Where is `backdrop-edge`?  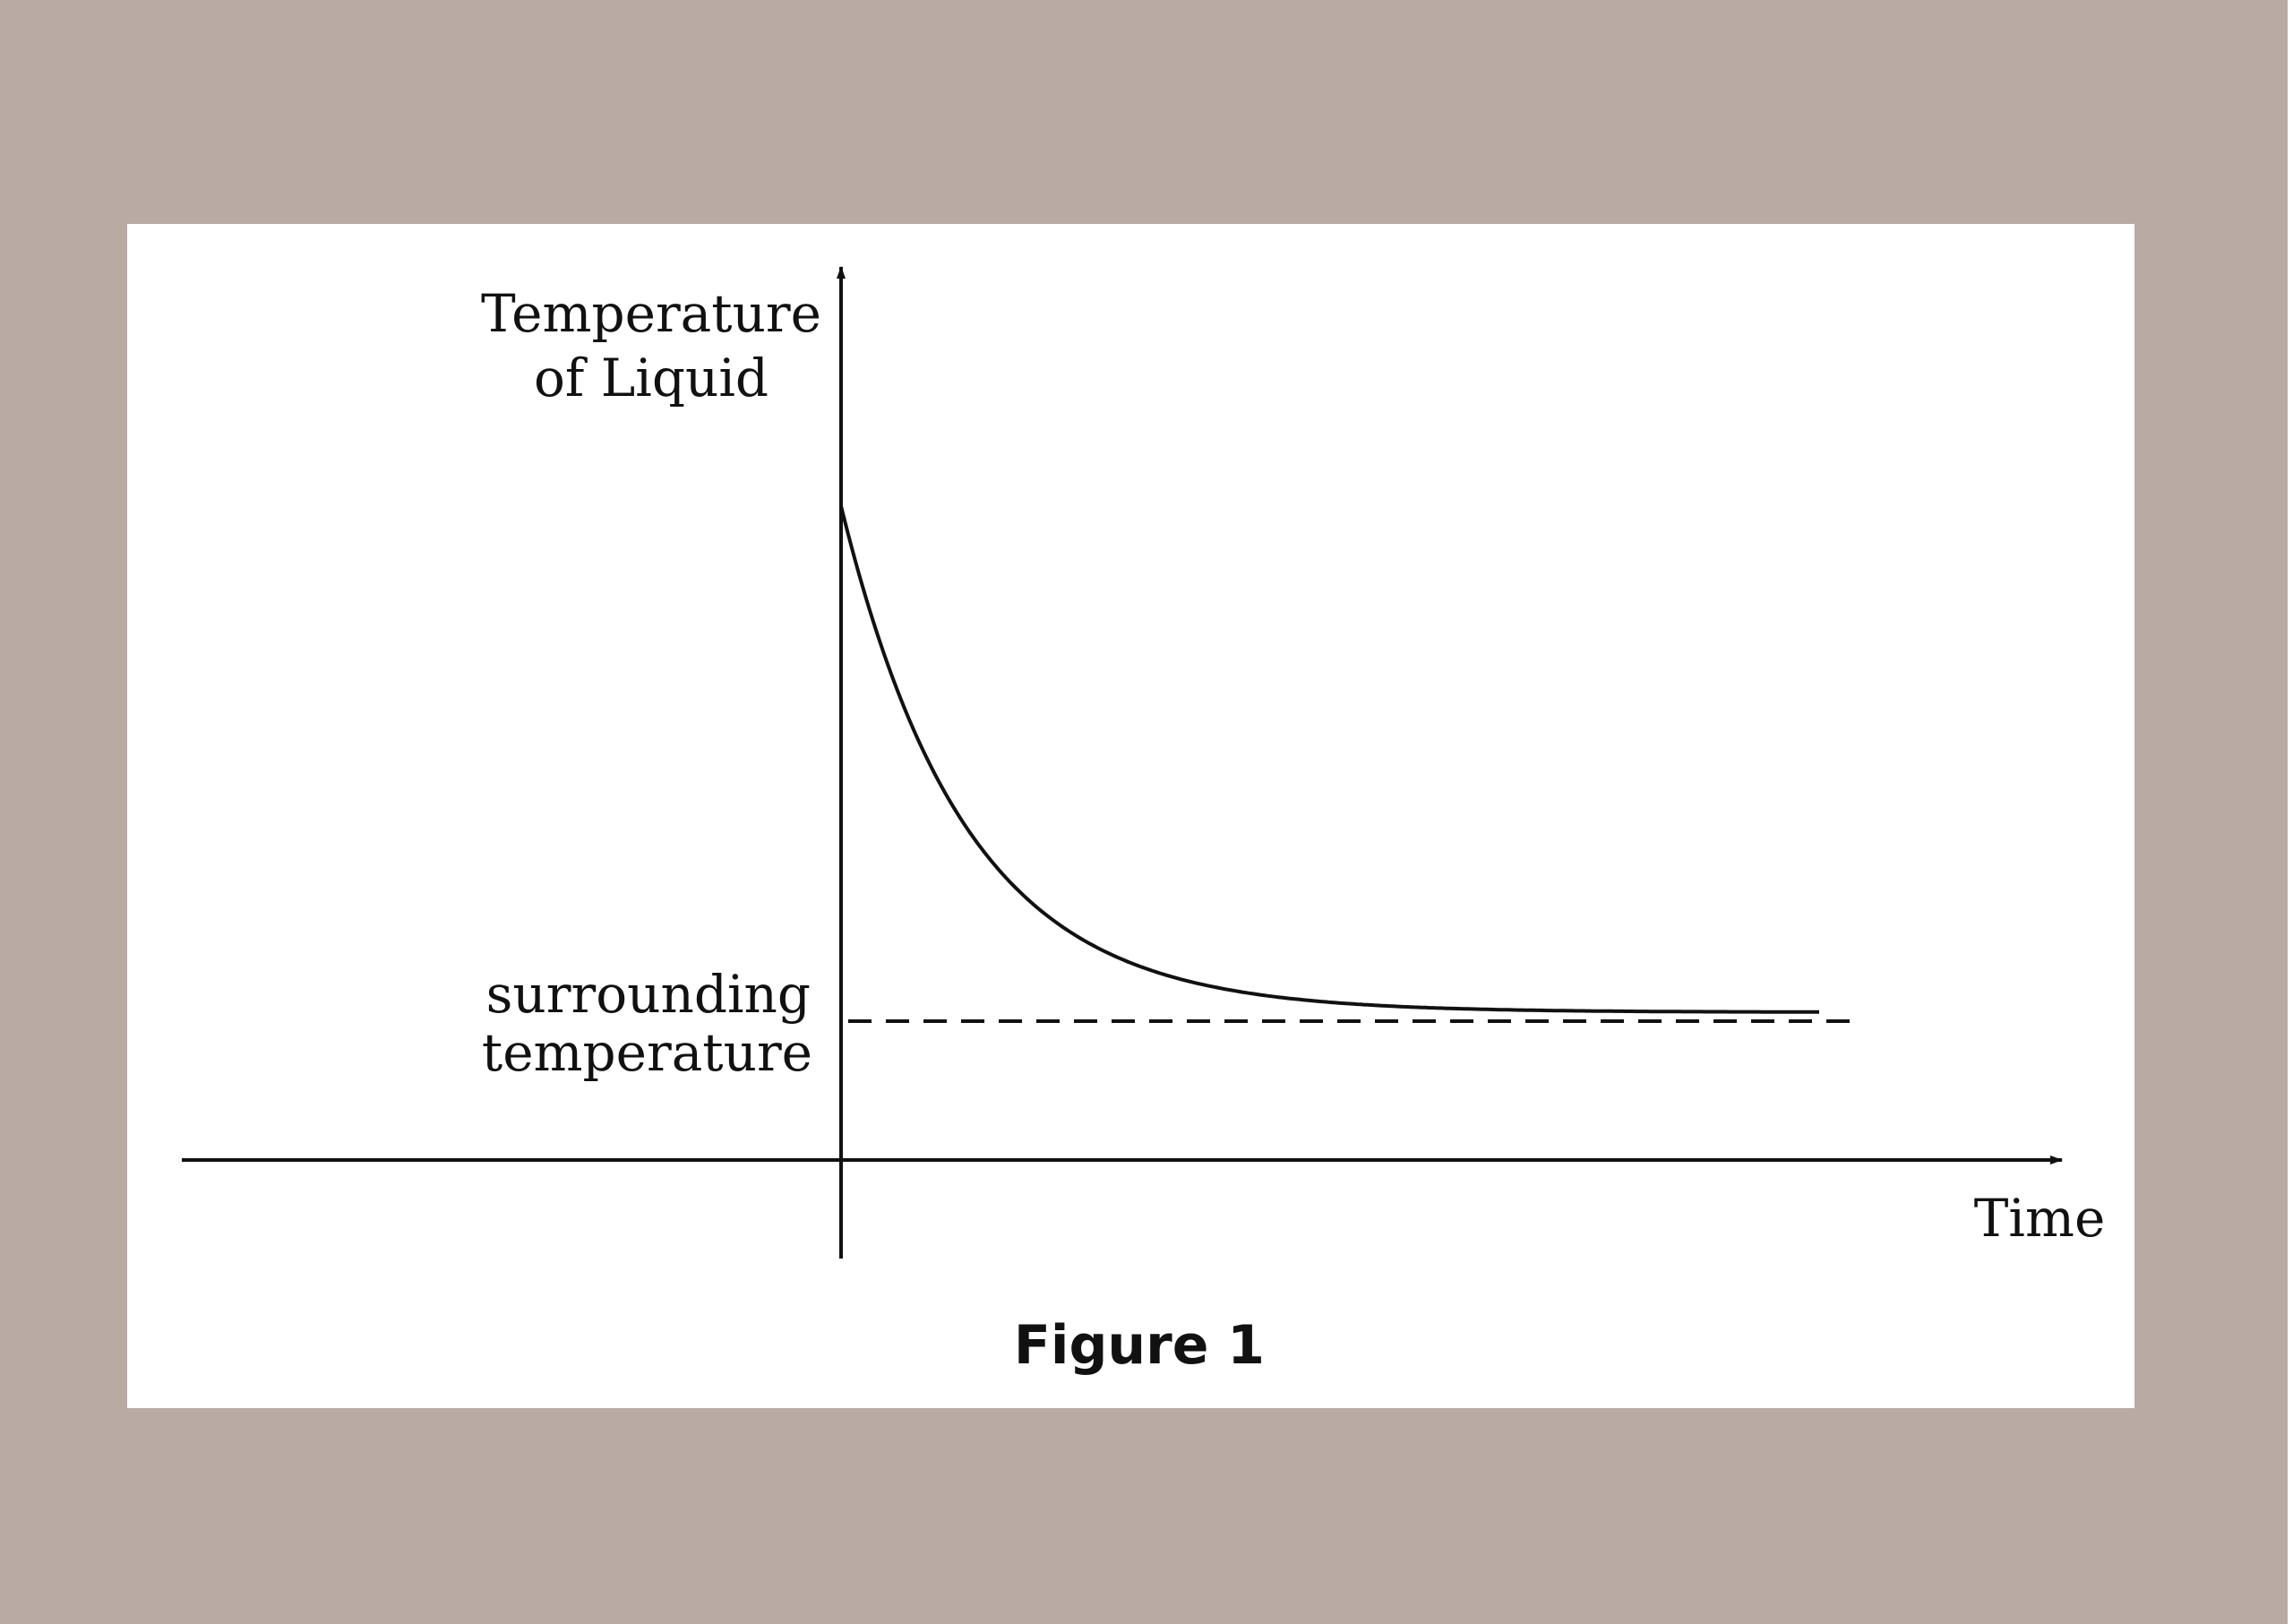 backdrop-edge is located at coordinates (2290, 812).